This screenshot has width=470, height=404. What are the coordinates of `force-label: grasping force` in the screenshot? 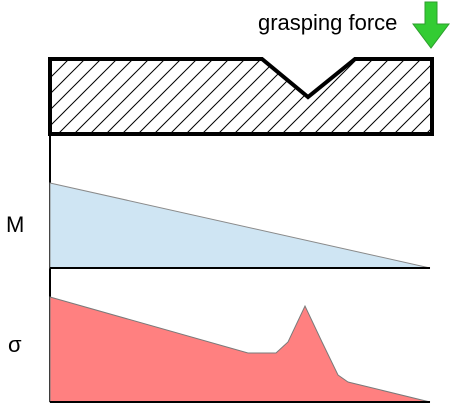 It's located at (327, 22).